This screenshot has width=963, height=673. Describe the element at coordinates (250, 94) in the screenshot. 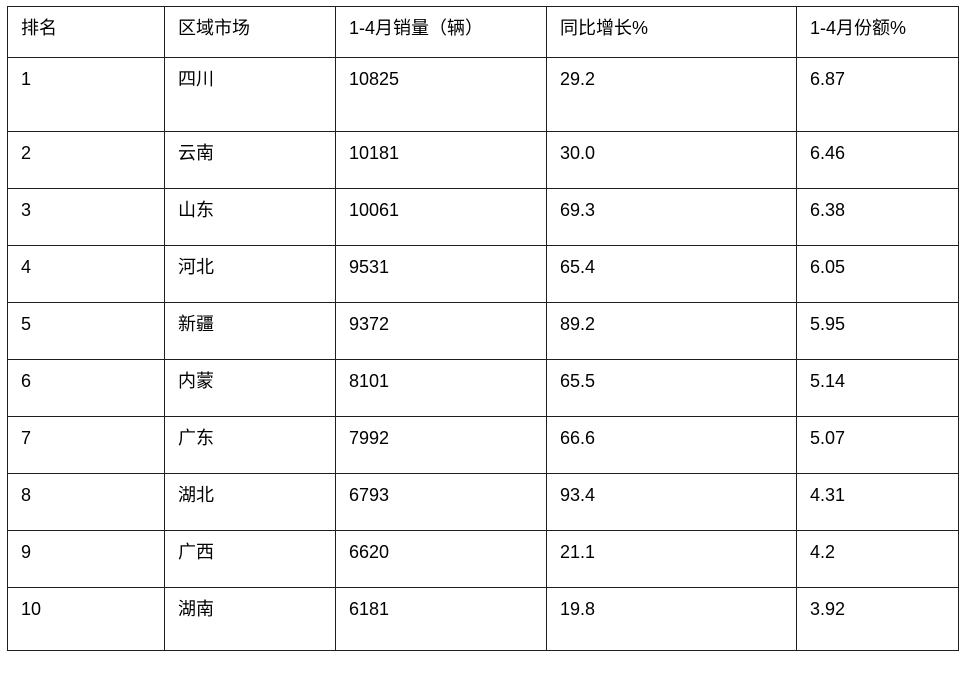

I see `cell-region-market: 四川` at that location.